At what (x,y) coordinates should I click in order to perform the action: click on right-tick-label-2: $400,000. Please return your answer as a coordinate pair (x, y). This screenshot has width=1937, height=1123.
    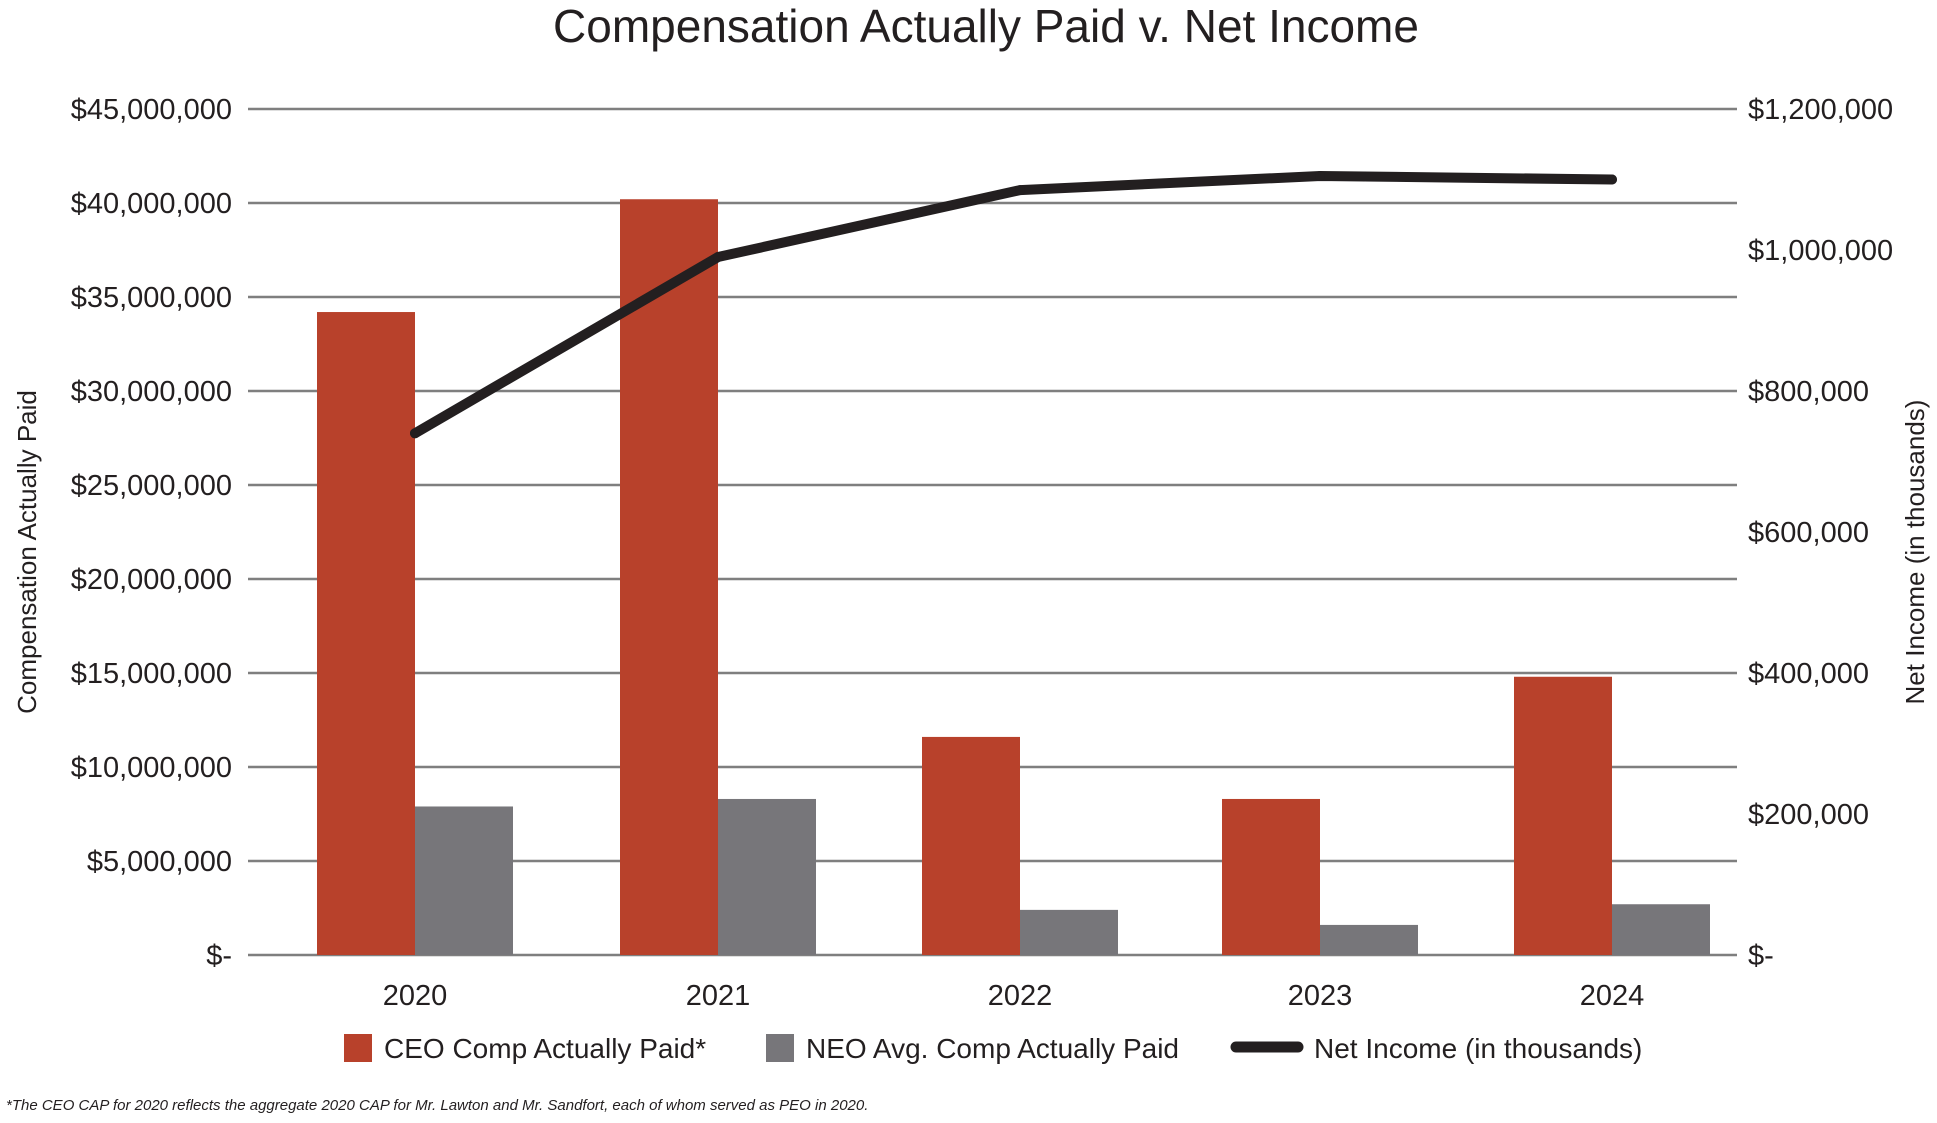
    Looking at the image, I should click on (1808, 674).